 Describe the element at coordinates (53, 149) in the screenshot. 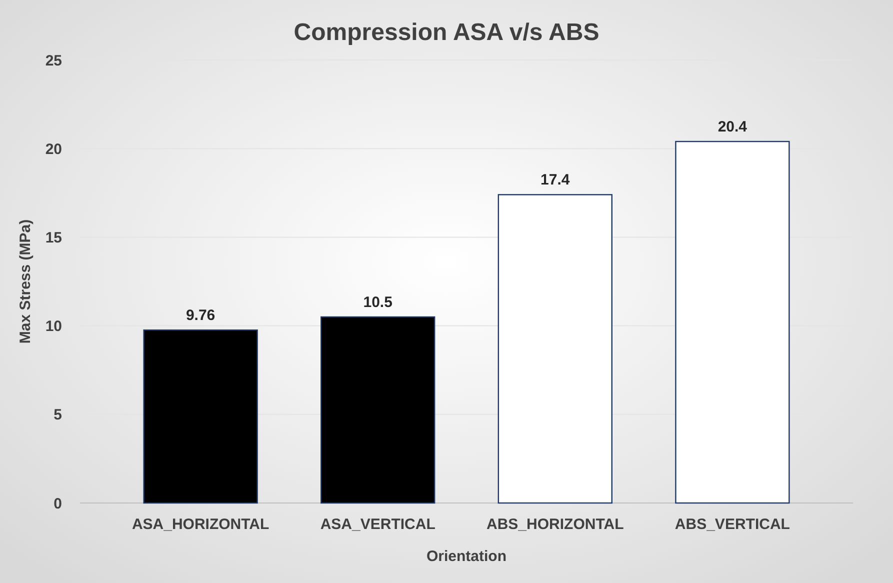

I see `y-tick-label: 20` at that location.